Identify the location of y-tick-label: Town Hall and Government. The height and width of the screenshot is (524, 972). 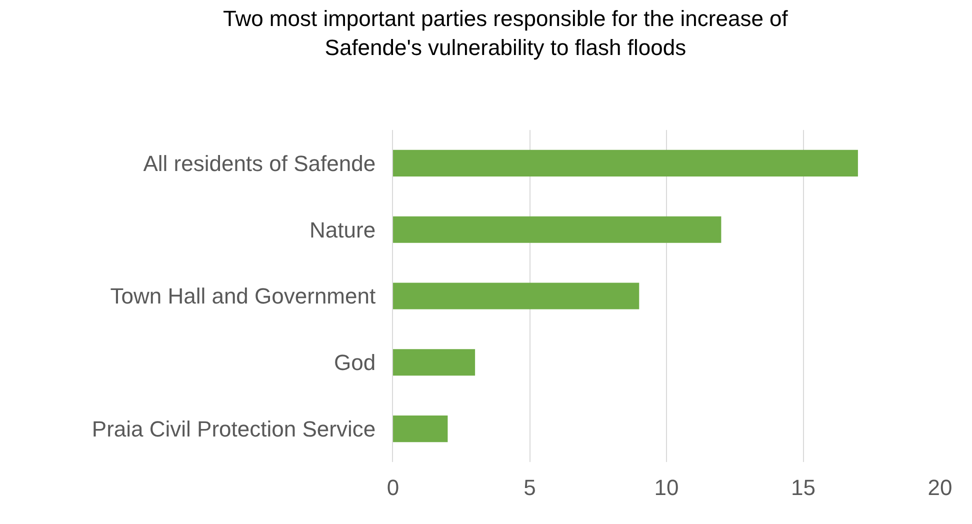
(243, 296).